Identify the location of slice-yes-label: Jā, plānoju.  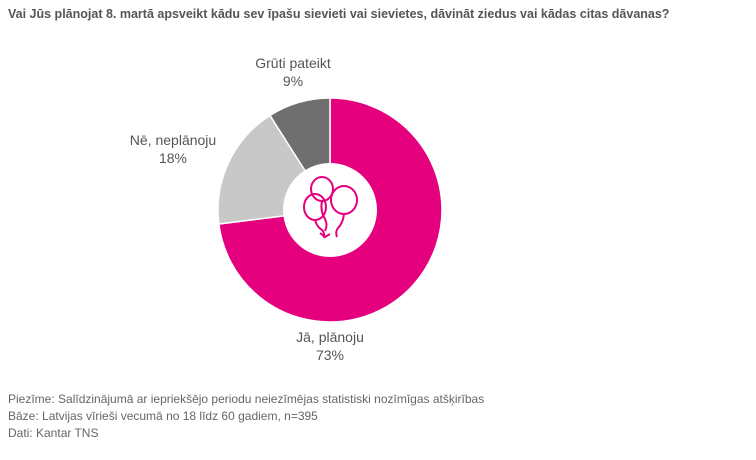
(330, 337).